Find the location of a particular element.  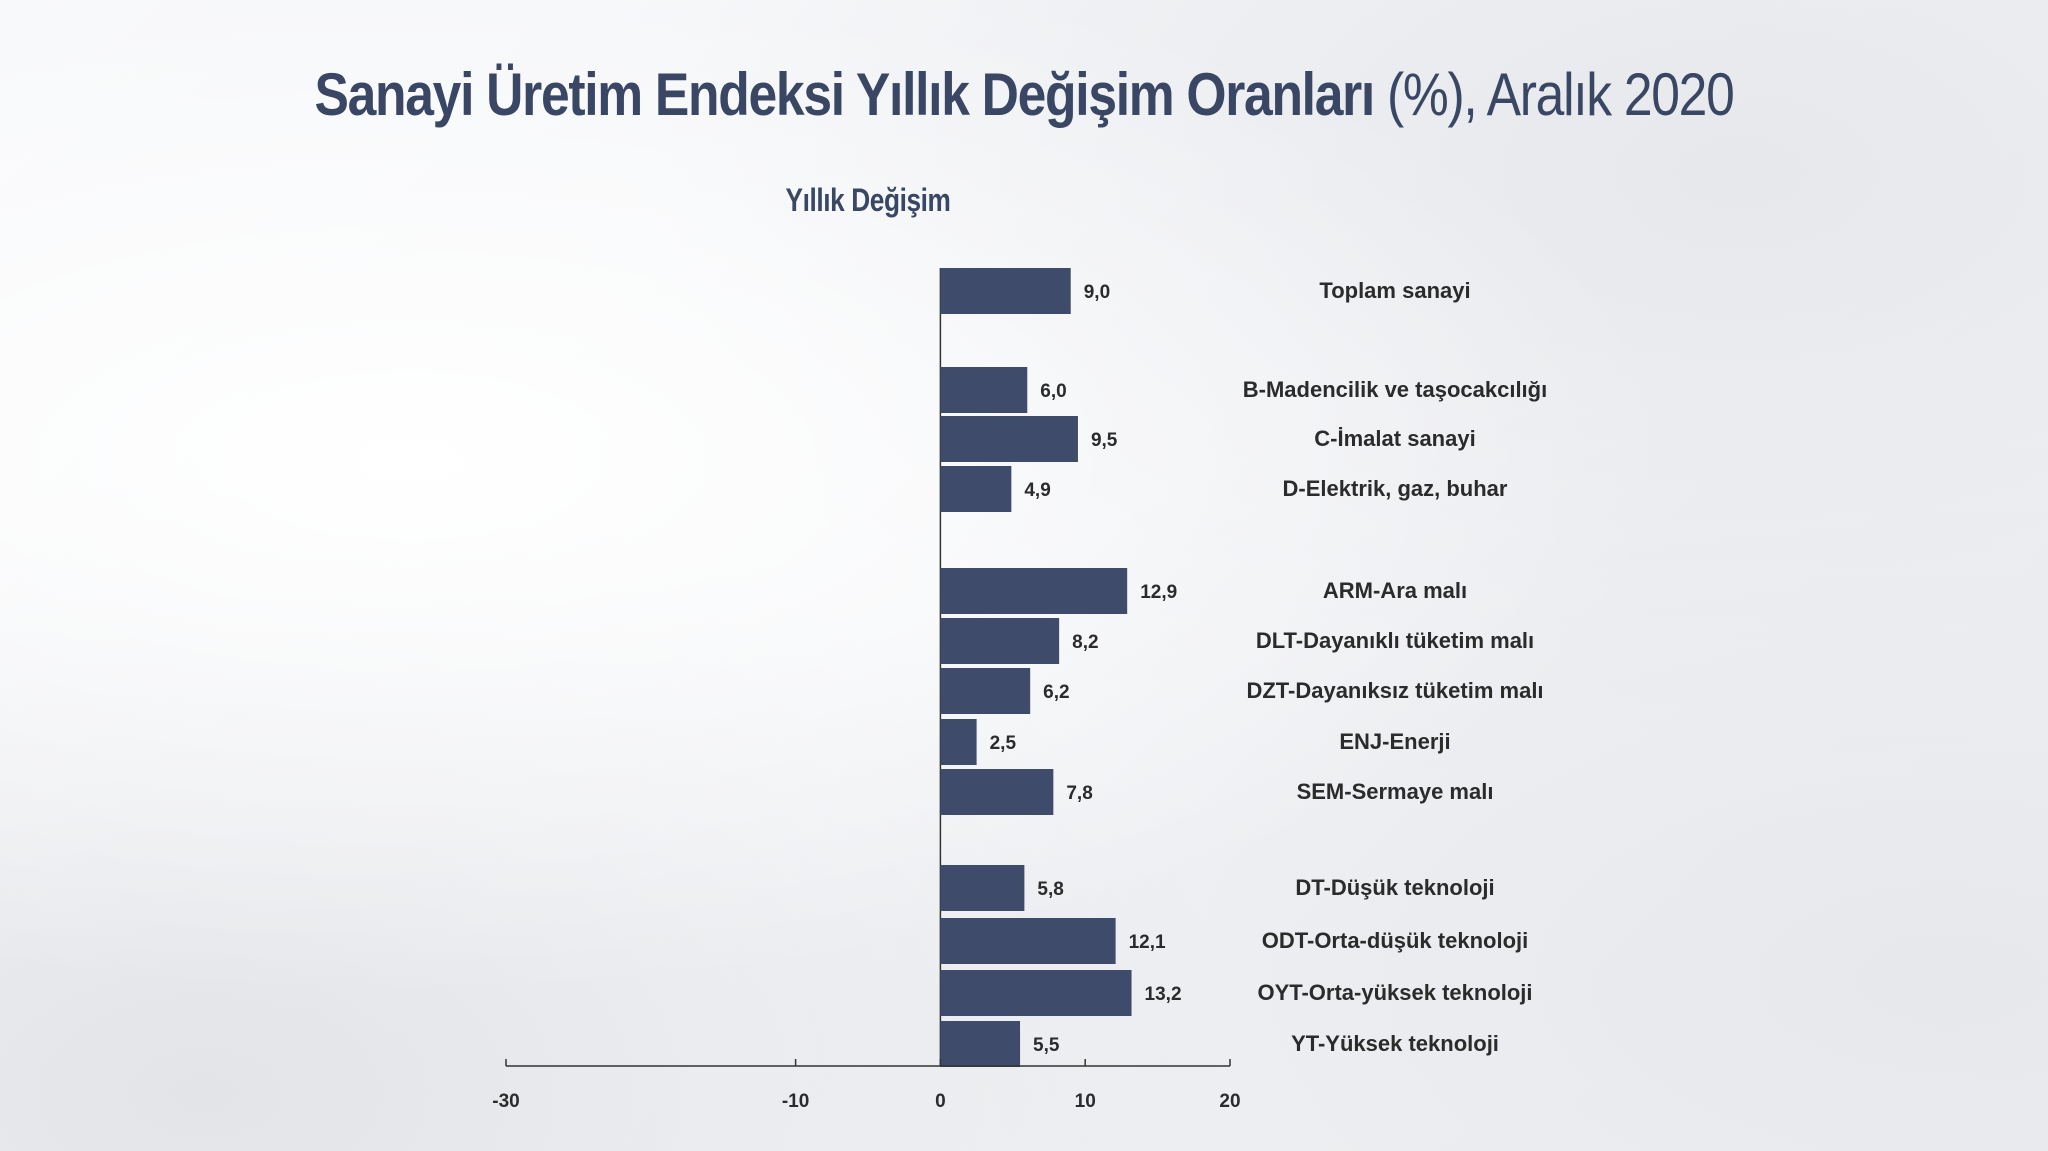

value-label-6: 6,2 is located at coordinates (1056, 692).